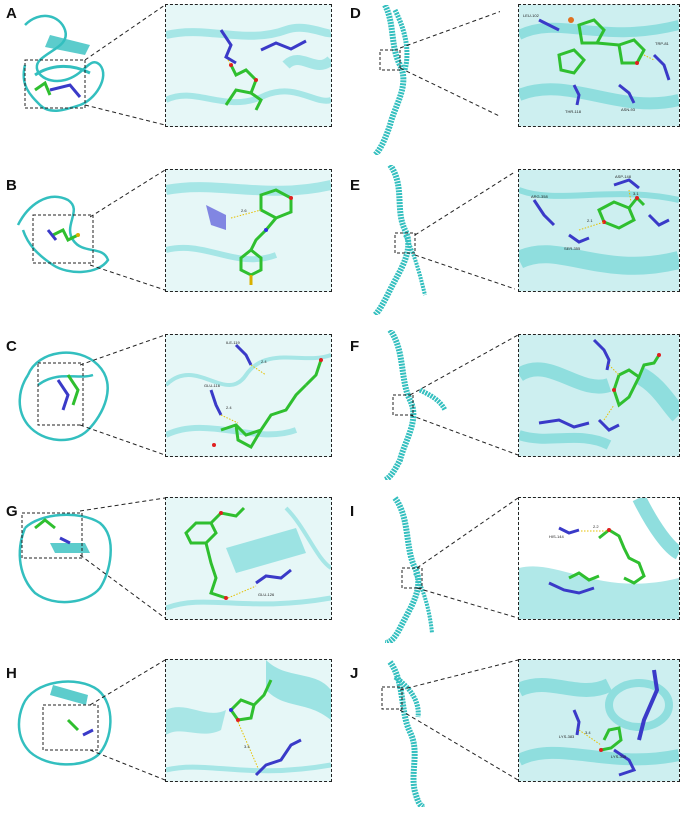 The width and height of the screenshot is (685, 819). I want to click on panel-i: I HIS-144 2.2, so click(515, 568).